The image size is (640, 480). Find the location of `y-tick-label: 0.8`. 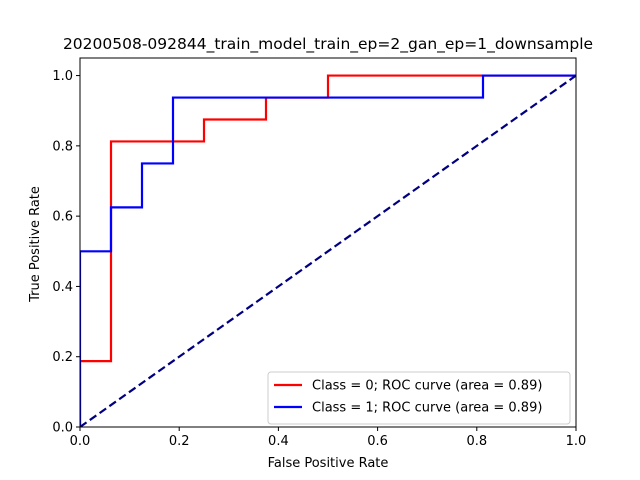

y-tick-label: 0.8 is located at coordinates (62, 146).